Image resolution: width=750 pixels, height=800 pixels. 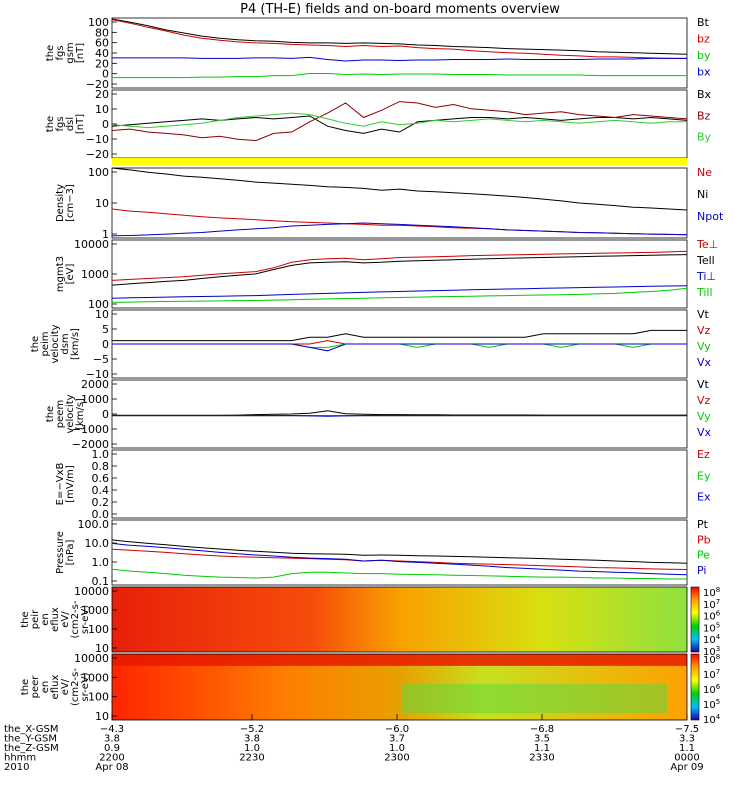 What do you see at coordinates (94, 524) in the screenshot?
I see `y-tick-label: 100.0` at bounding box center [94, 524].